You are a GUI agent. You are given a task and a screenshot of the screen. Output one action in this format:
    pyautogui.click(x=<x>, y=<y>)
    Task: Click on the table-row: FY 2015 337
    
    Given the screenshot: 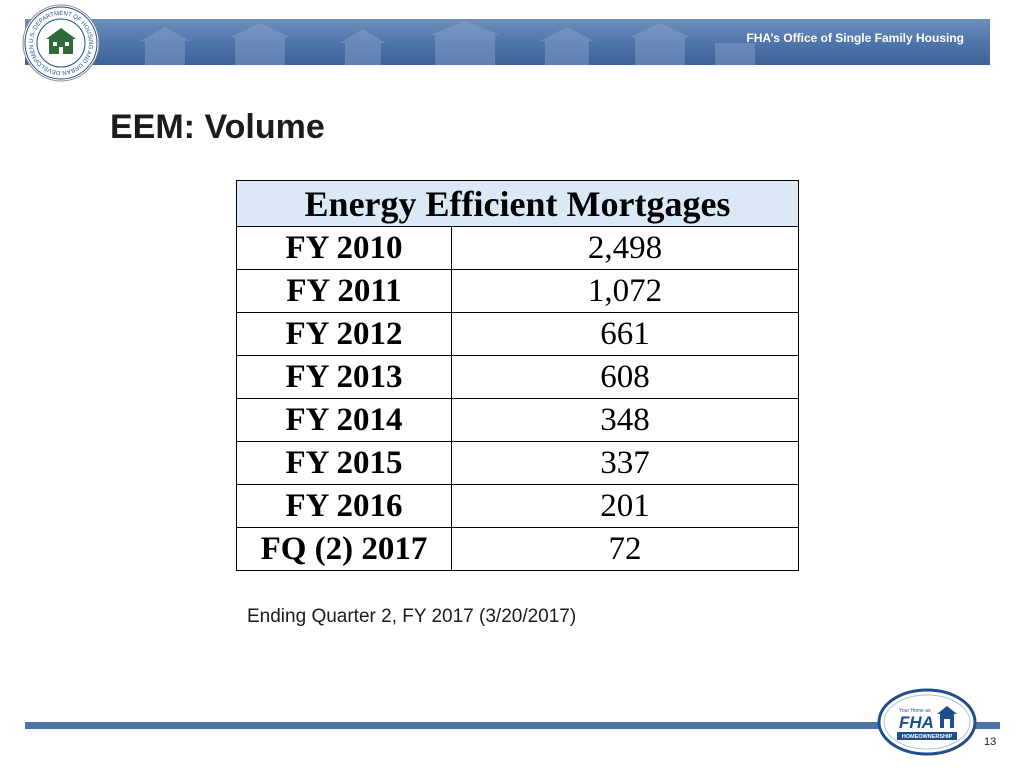 What is the action you would take?
    pyautogui.click(x=517, y=463)
    